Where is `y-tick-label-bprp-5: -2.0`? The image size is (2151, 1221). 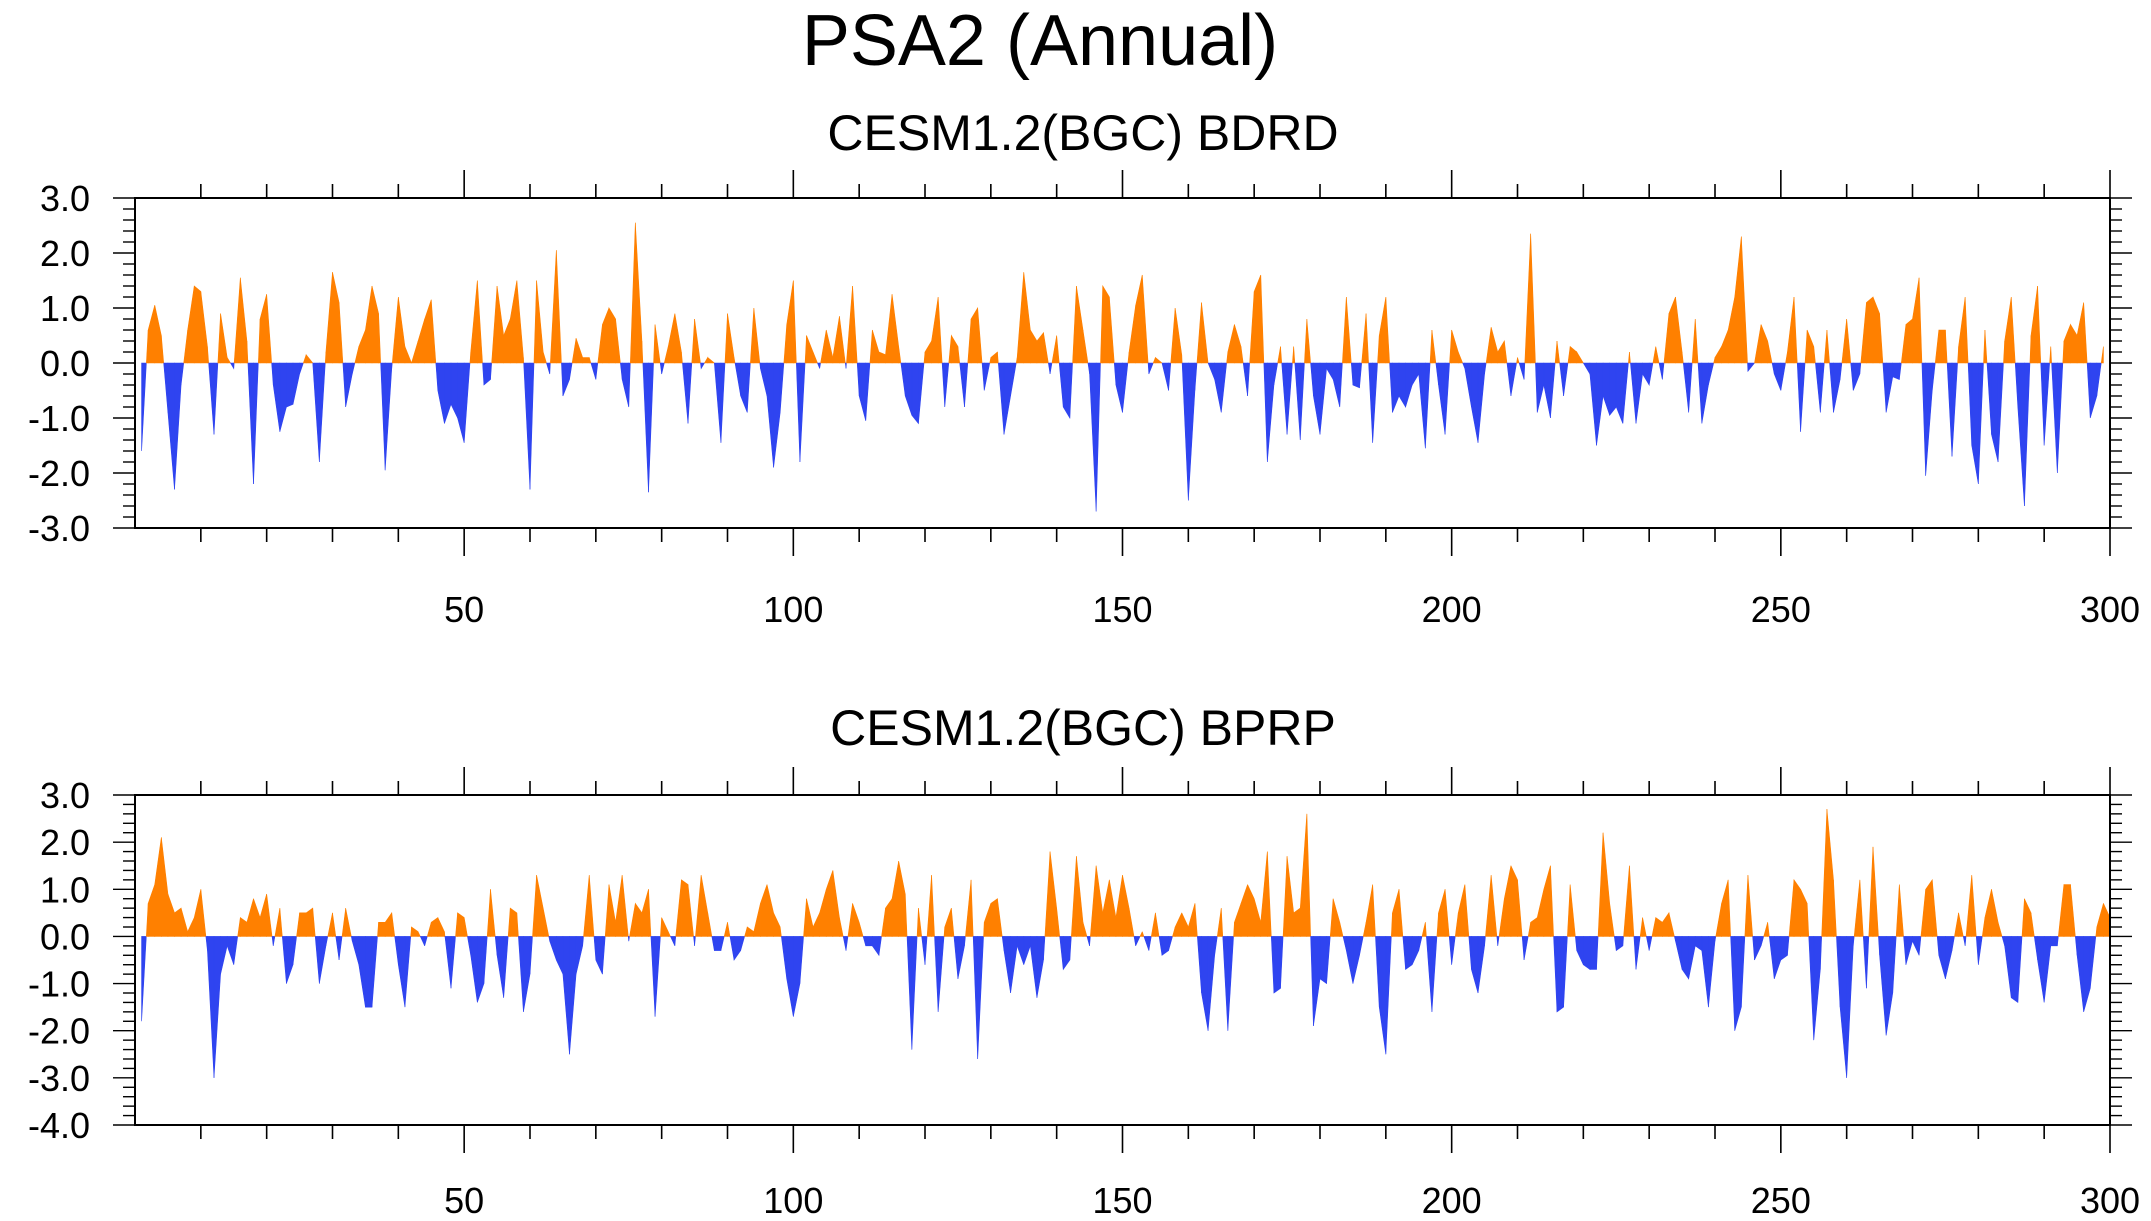
y-tick-label-bprp-5: -2.0 is located at coordinates (59, 1031).